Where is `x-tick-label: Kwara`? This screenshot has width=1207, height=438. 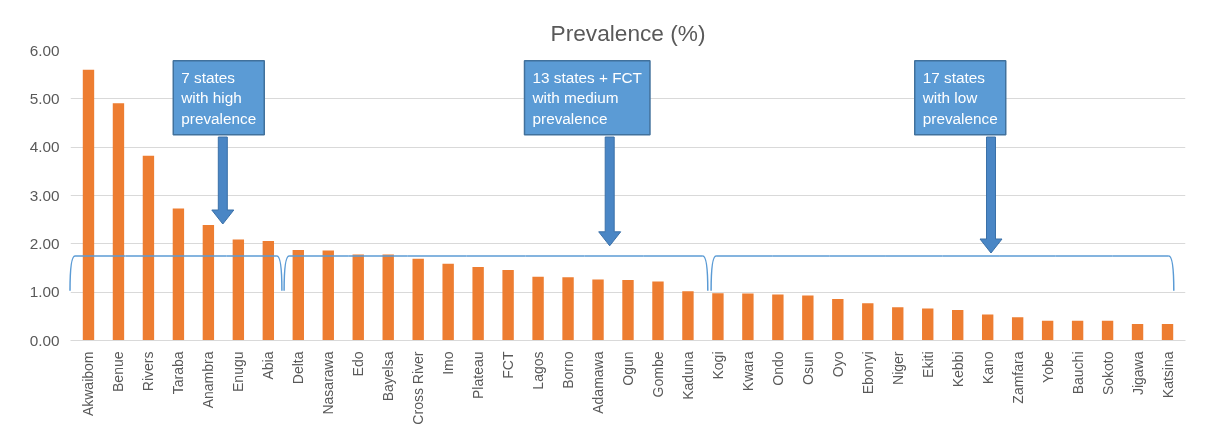
x-tick-label: Kwara is located at coordinates (747, 371).